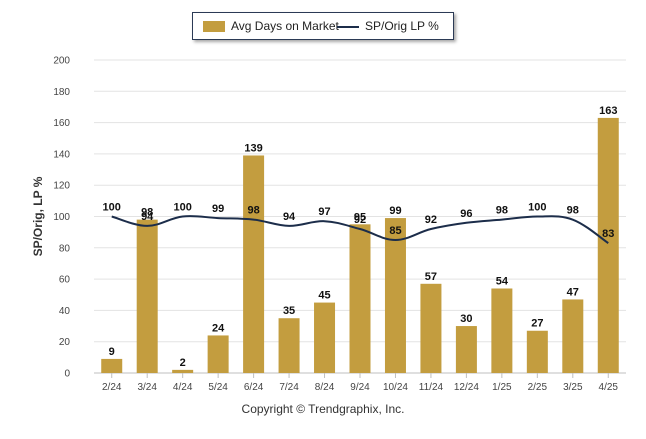 This screenshot has width=646, height=439. I want to click on legend-label-days-on-market: Avg Days on Market, so click(285, 26).